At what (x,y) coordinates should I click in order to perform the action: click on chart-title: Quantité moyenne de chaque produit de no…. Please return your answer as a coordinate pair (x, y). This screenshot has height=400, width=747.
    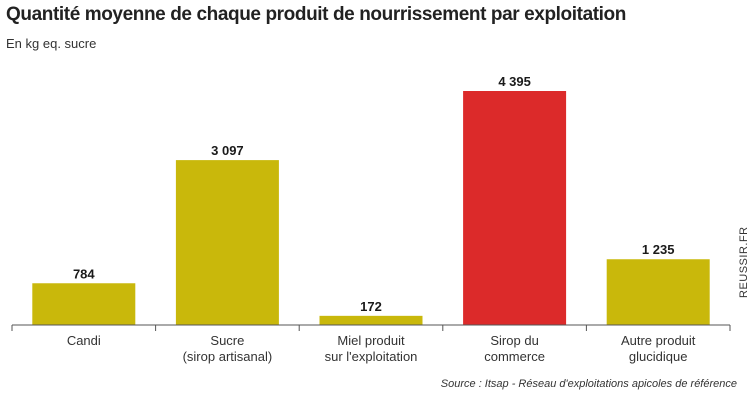
    Looking at the image, I should click on (316, 14).